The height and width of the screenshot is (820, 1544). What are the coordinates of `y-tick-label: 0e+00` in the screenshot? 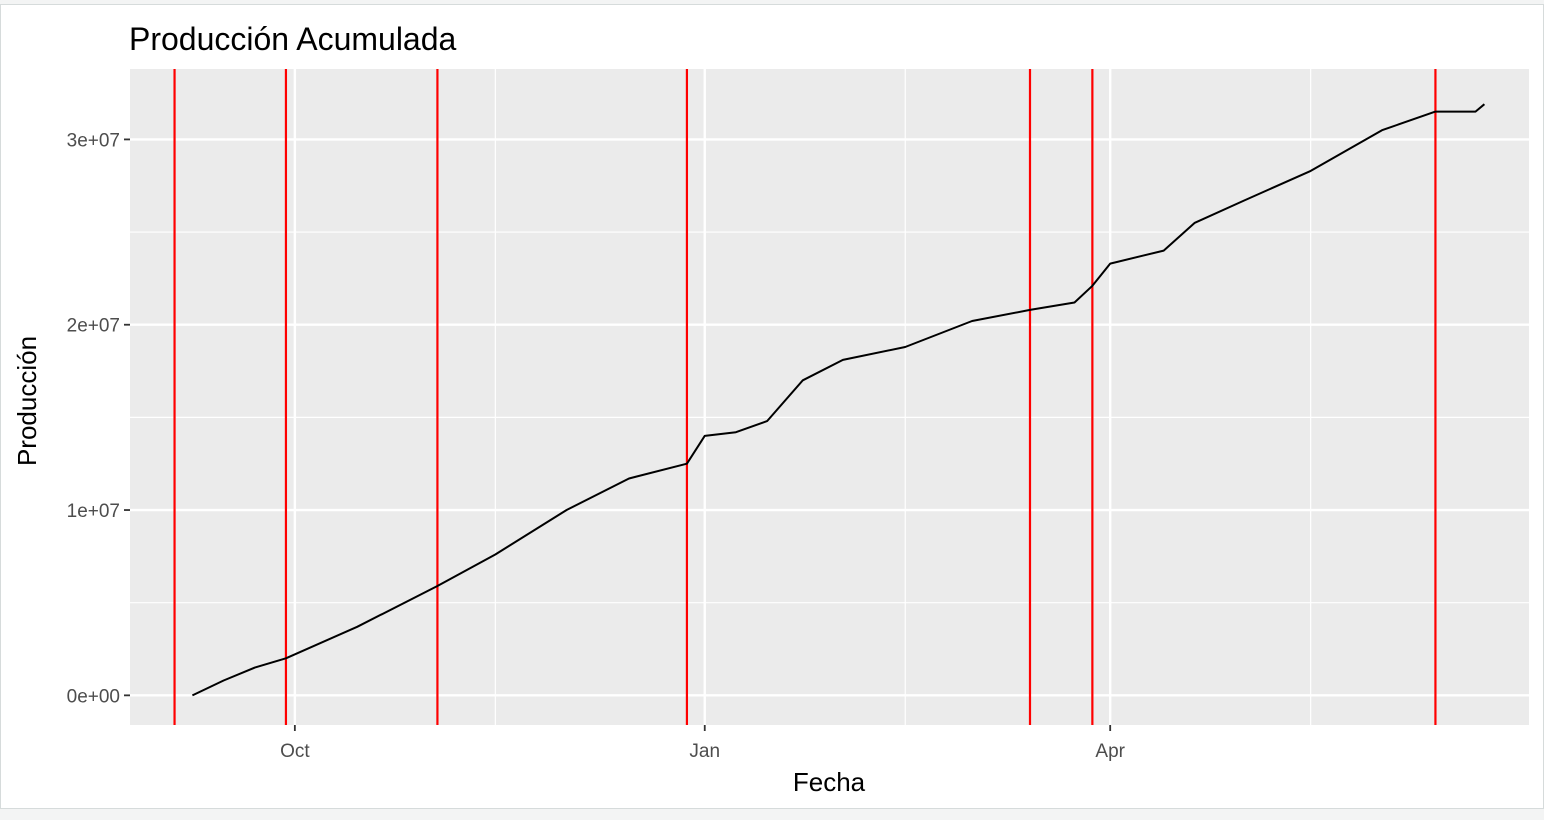 It's located at (93, 696).